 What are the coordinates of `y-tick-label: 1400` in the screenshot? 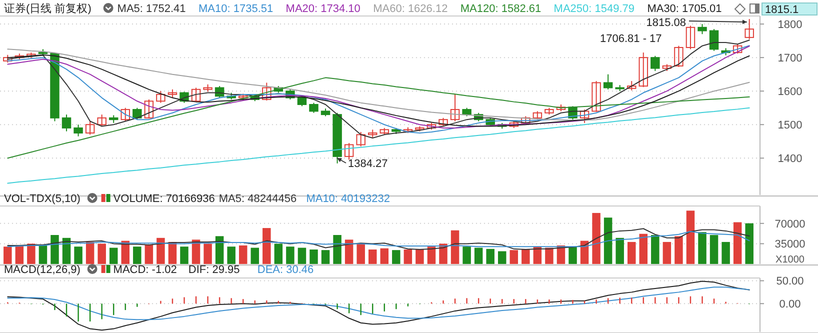 It's located at (790, 158).